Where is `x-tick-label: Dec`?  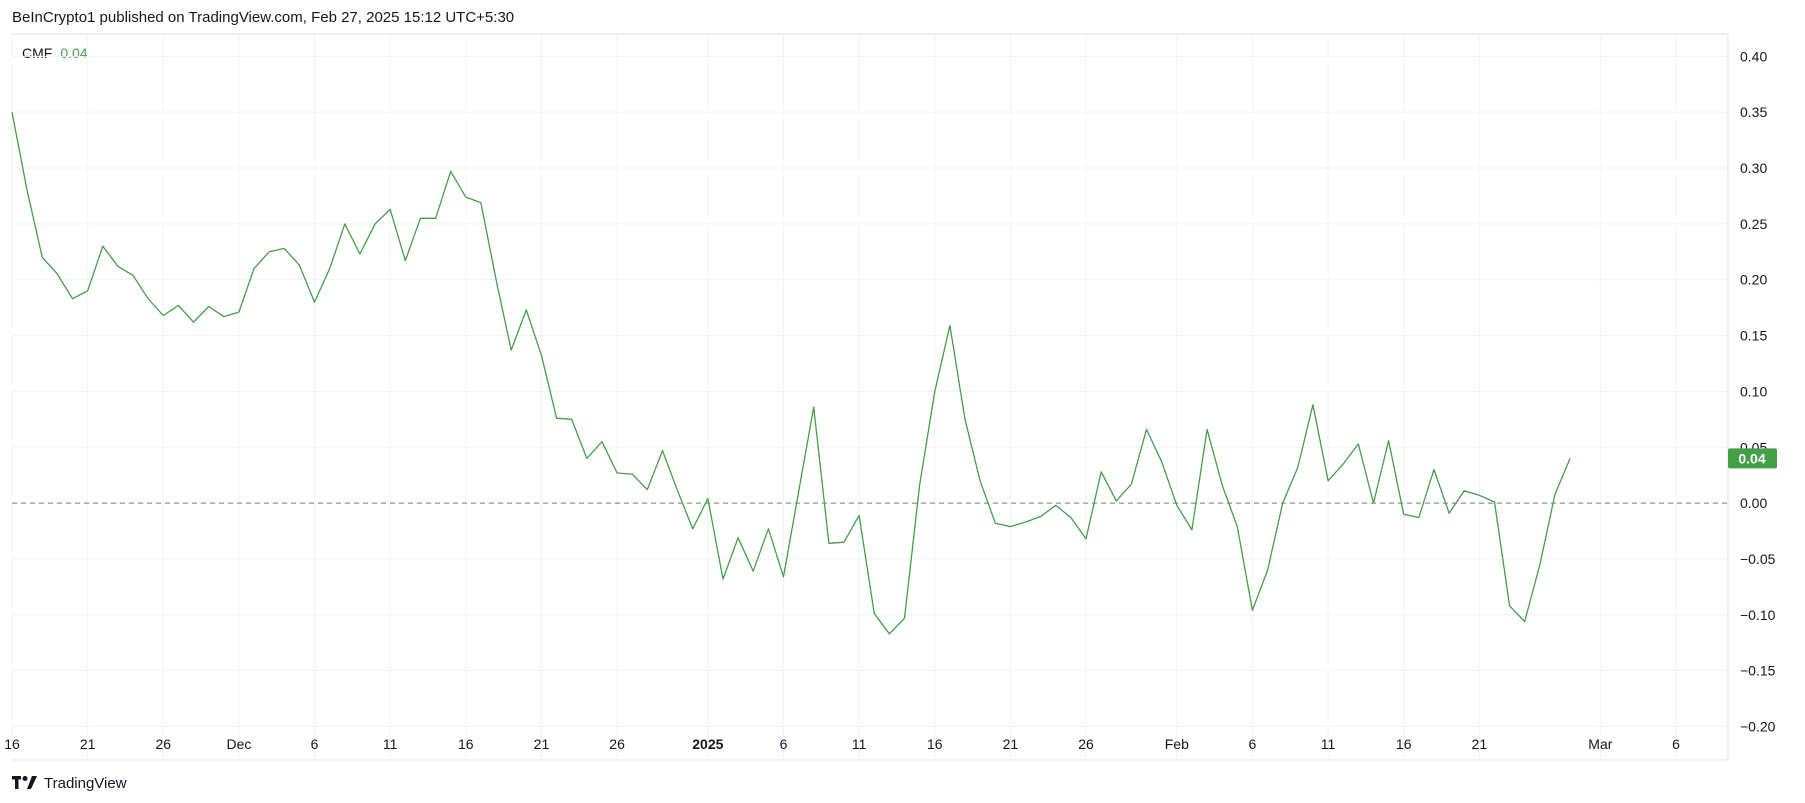
x-tick-label: Dec is located at coordinates (238, 744).